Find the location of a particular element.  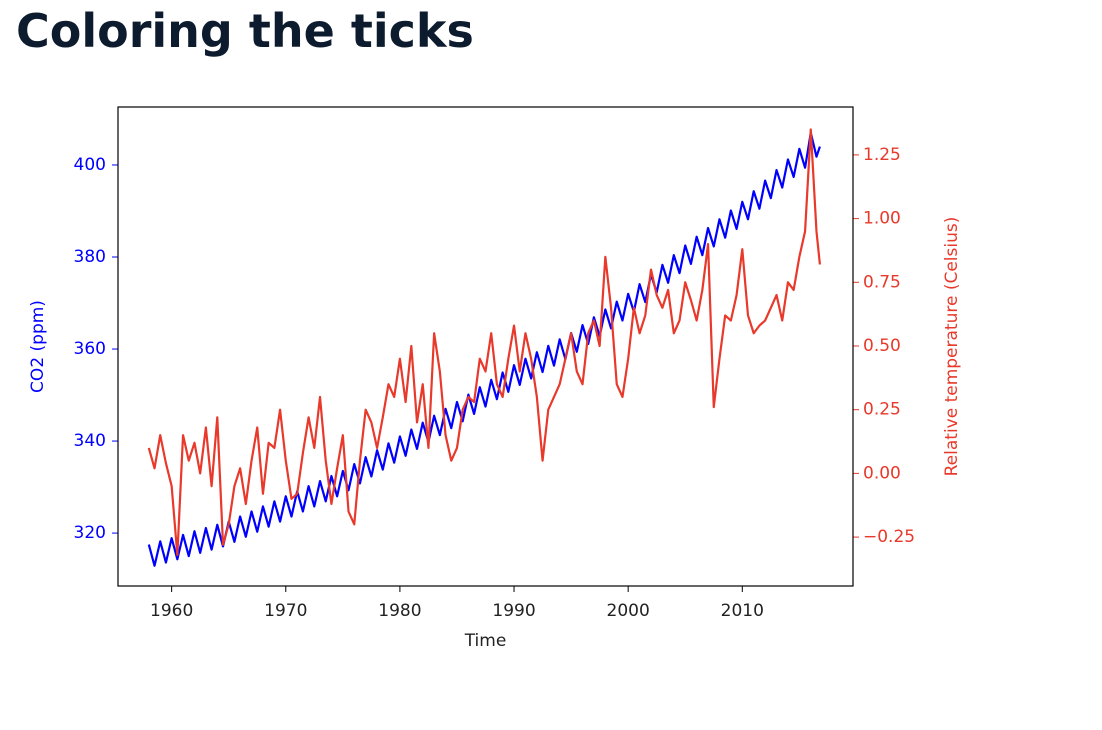

y-axis-label: CO2 (ppm) is located at coordinates (38, 346).